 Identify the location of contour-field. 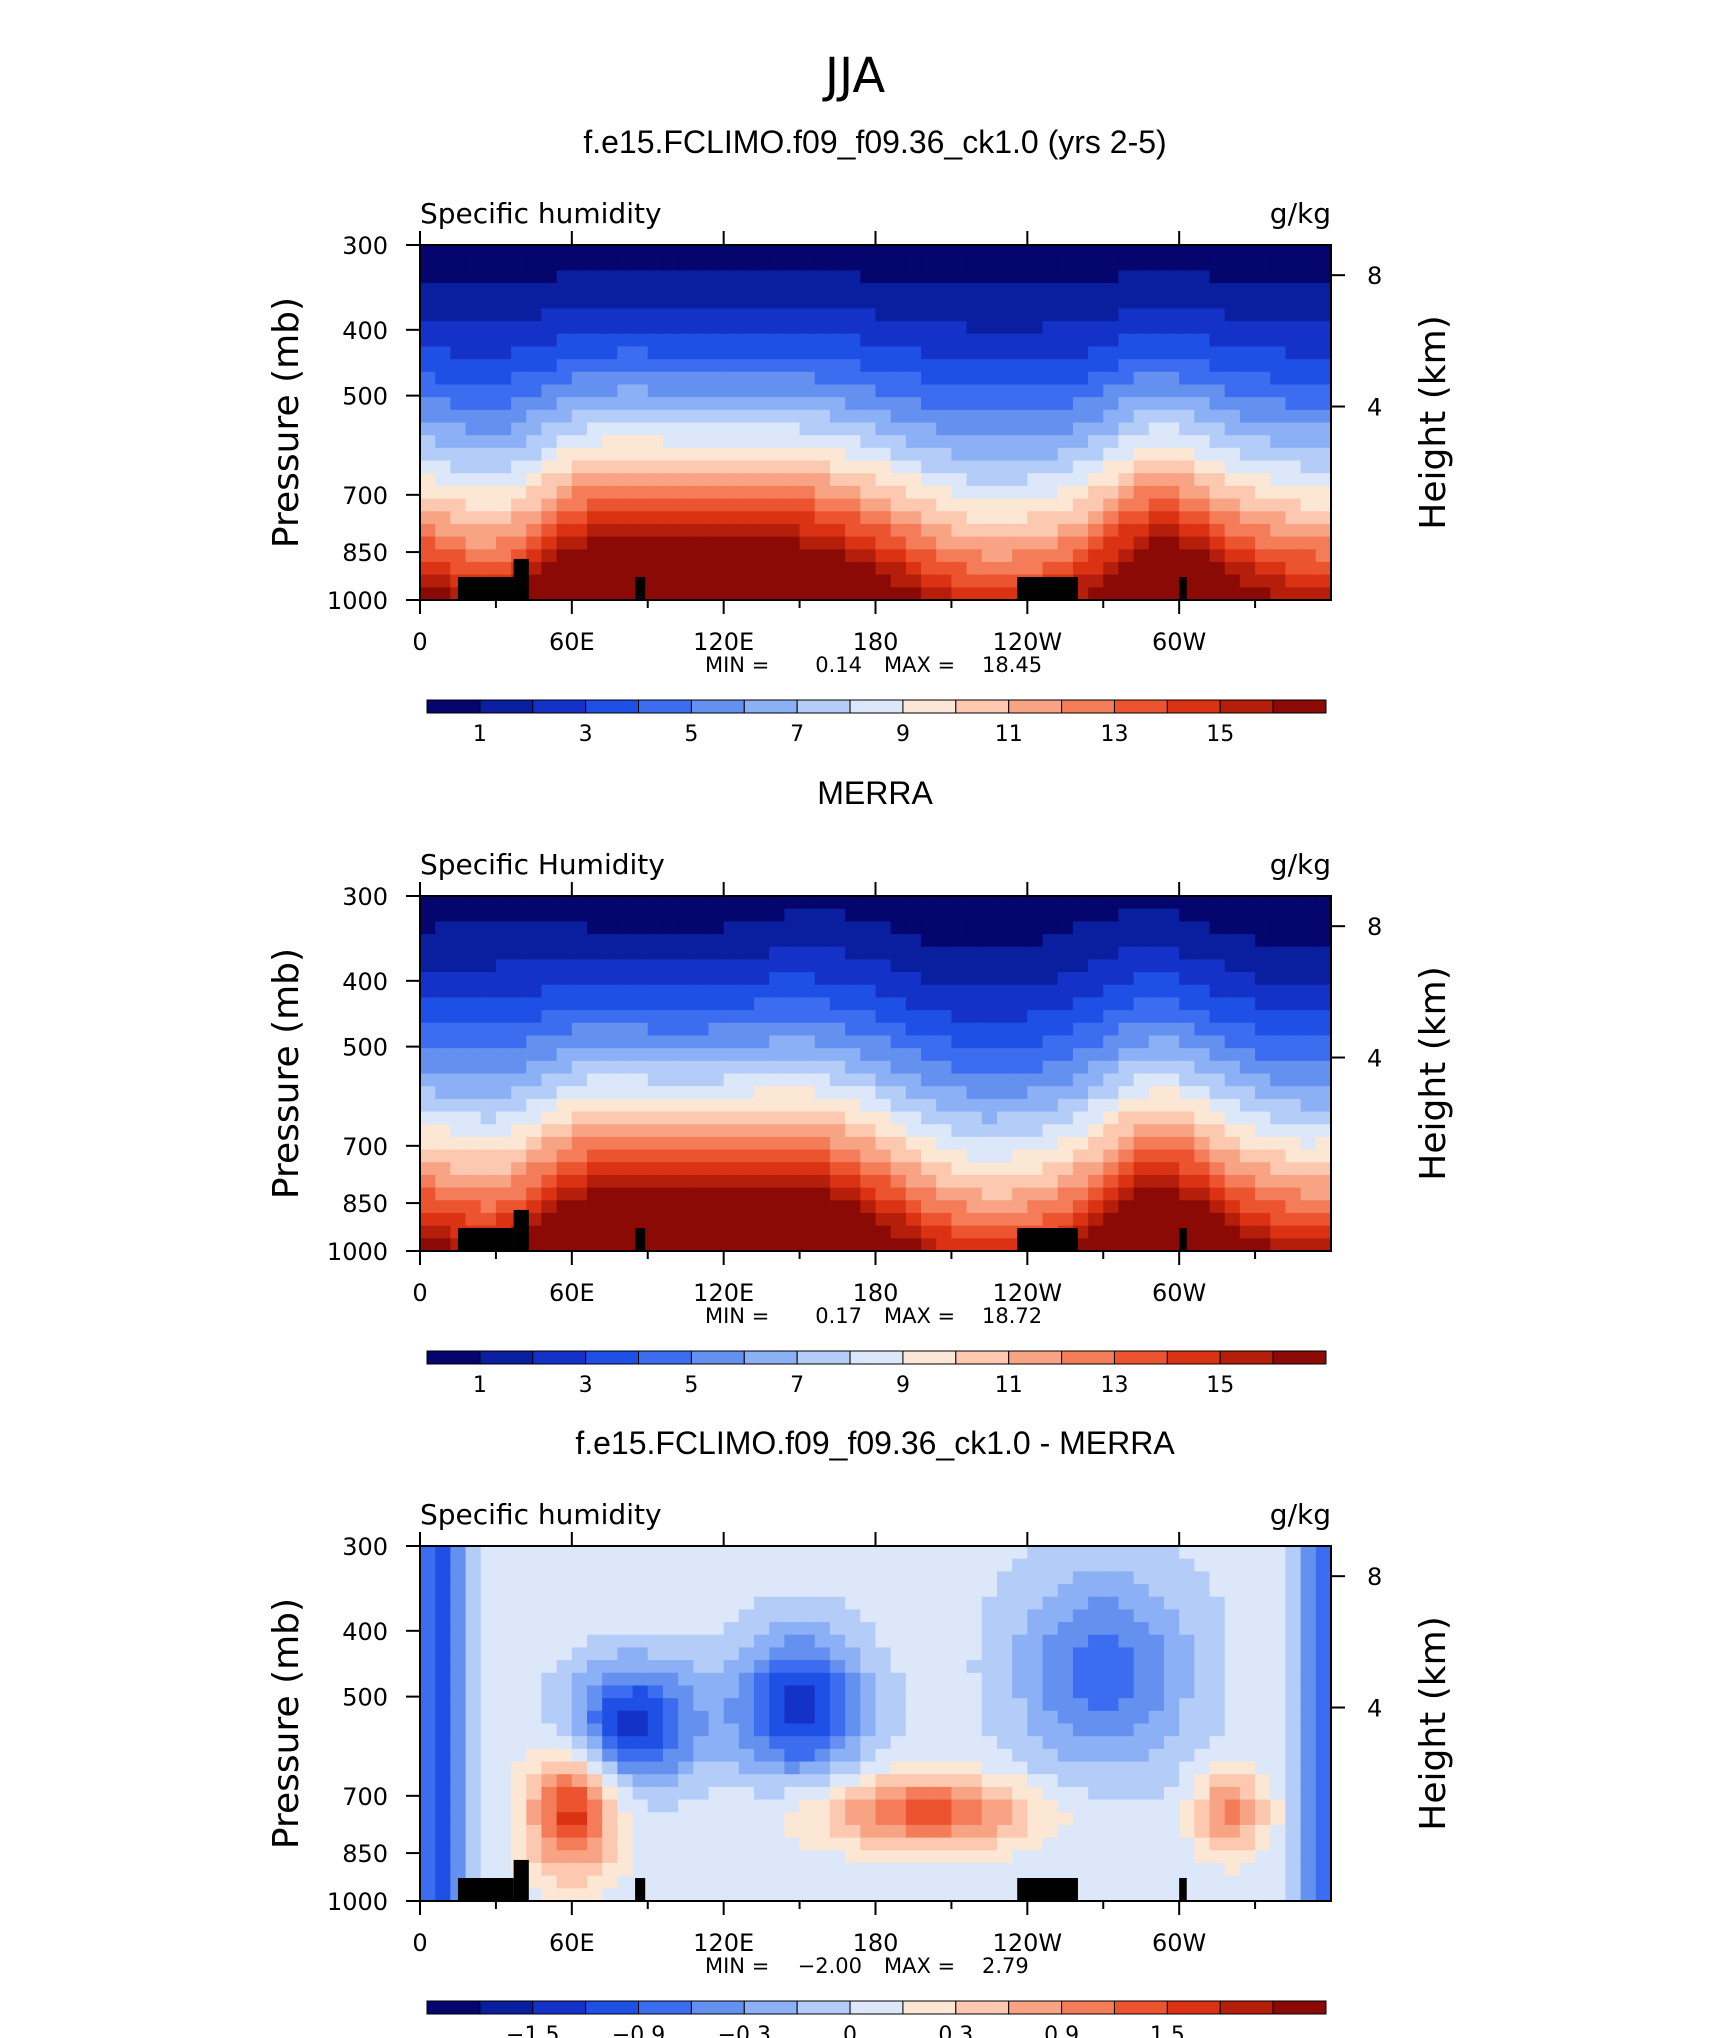
(876, 423).